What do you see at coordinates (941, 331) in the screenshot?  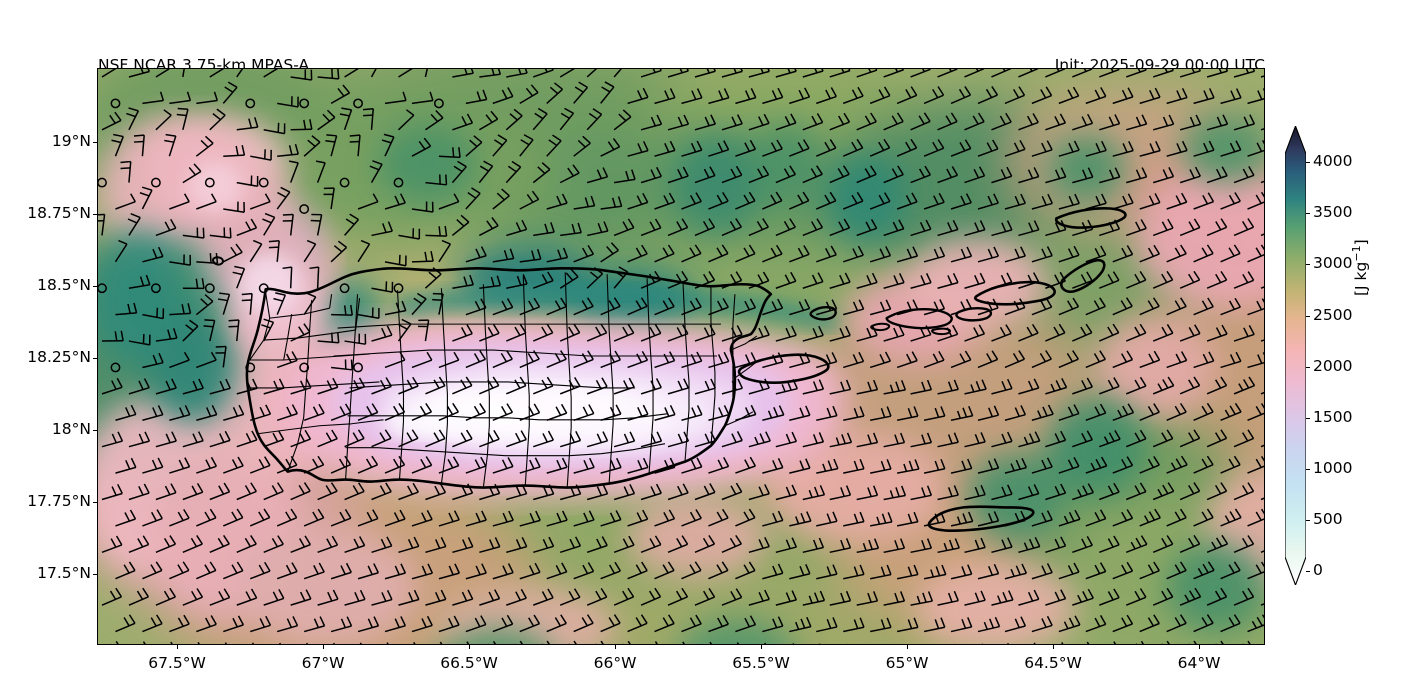 I see `islet-buck-island` at bounding box center [941, 331].